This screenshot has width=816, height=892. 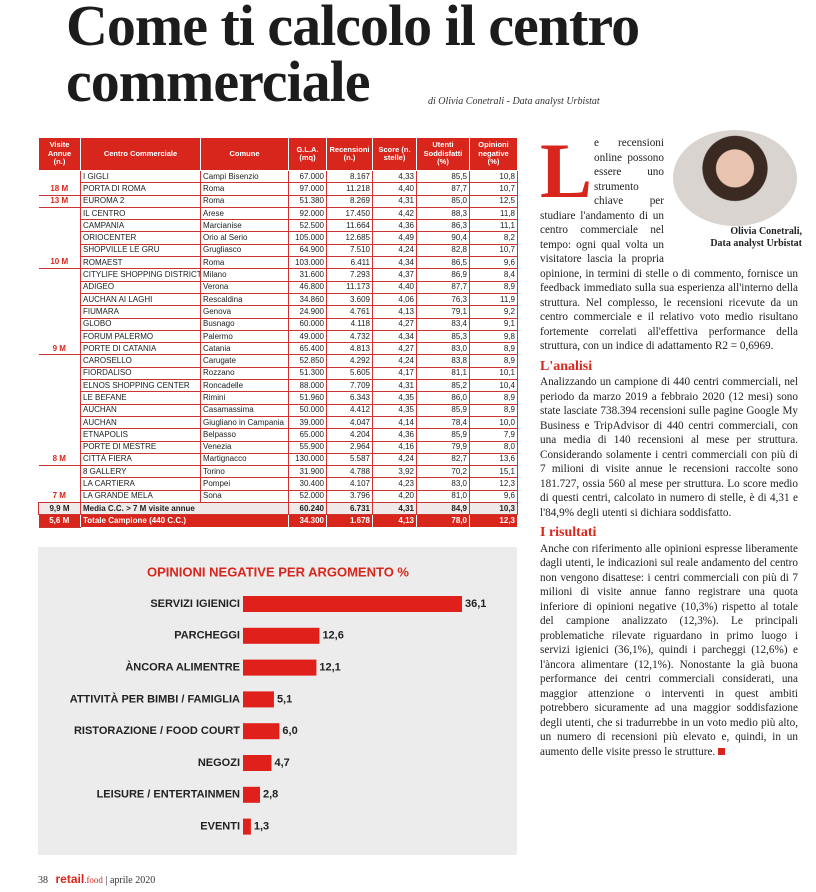 I want to click on number-cell: 6.731, so click(x=349, y=509).